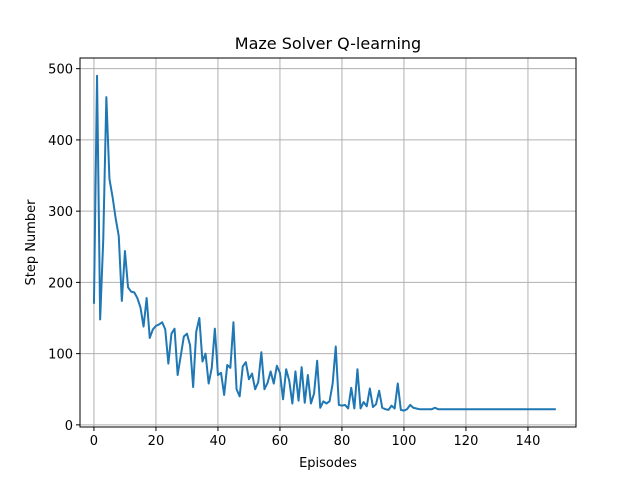  I want to click on y-tick-label: 300, so click(60, 212).